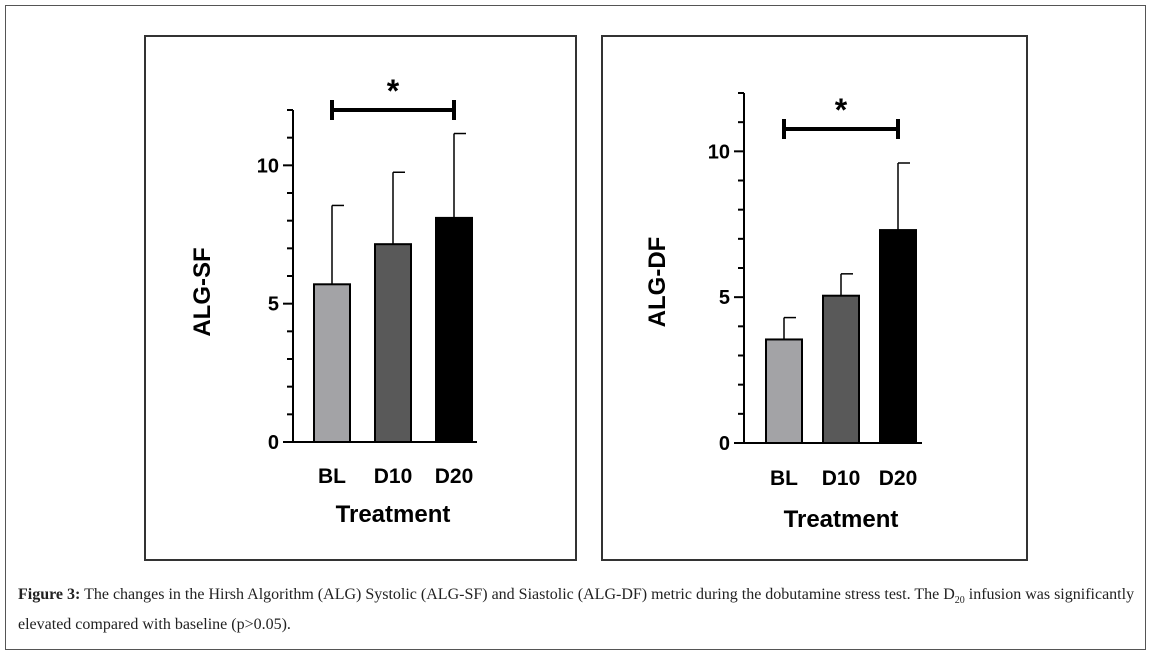 The height and width of the screenshot is (657, 1153). I want to click on caption-subscript: 20, so click(959, 601).